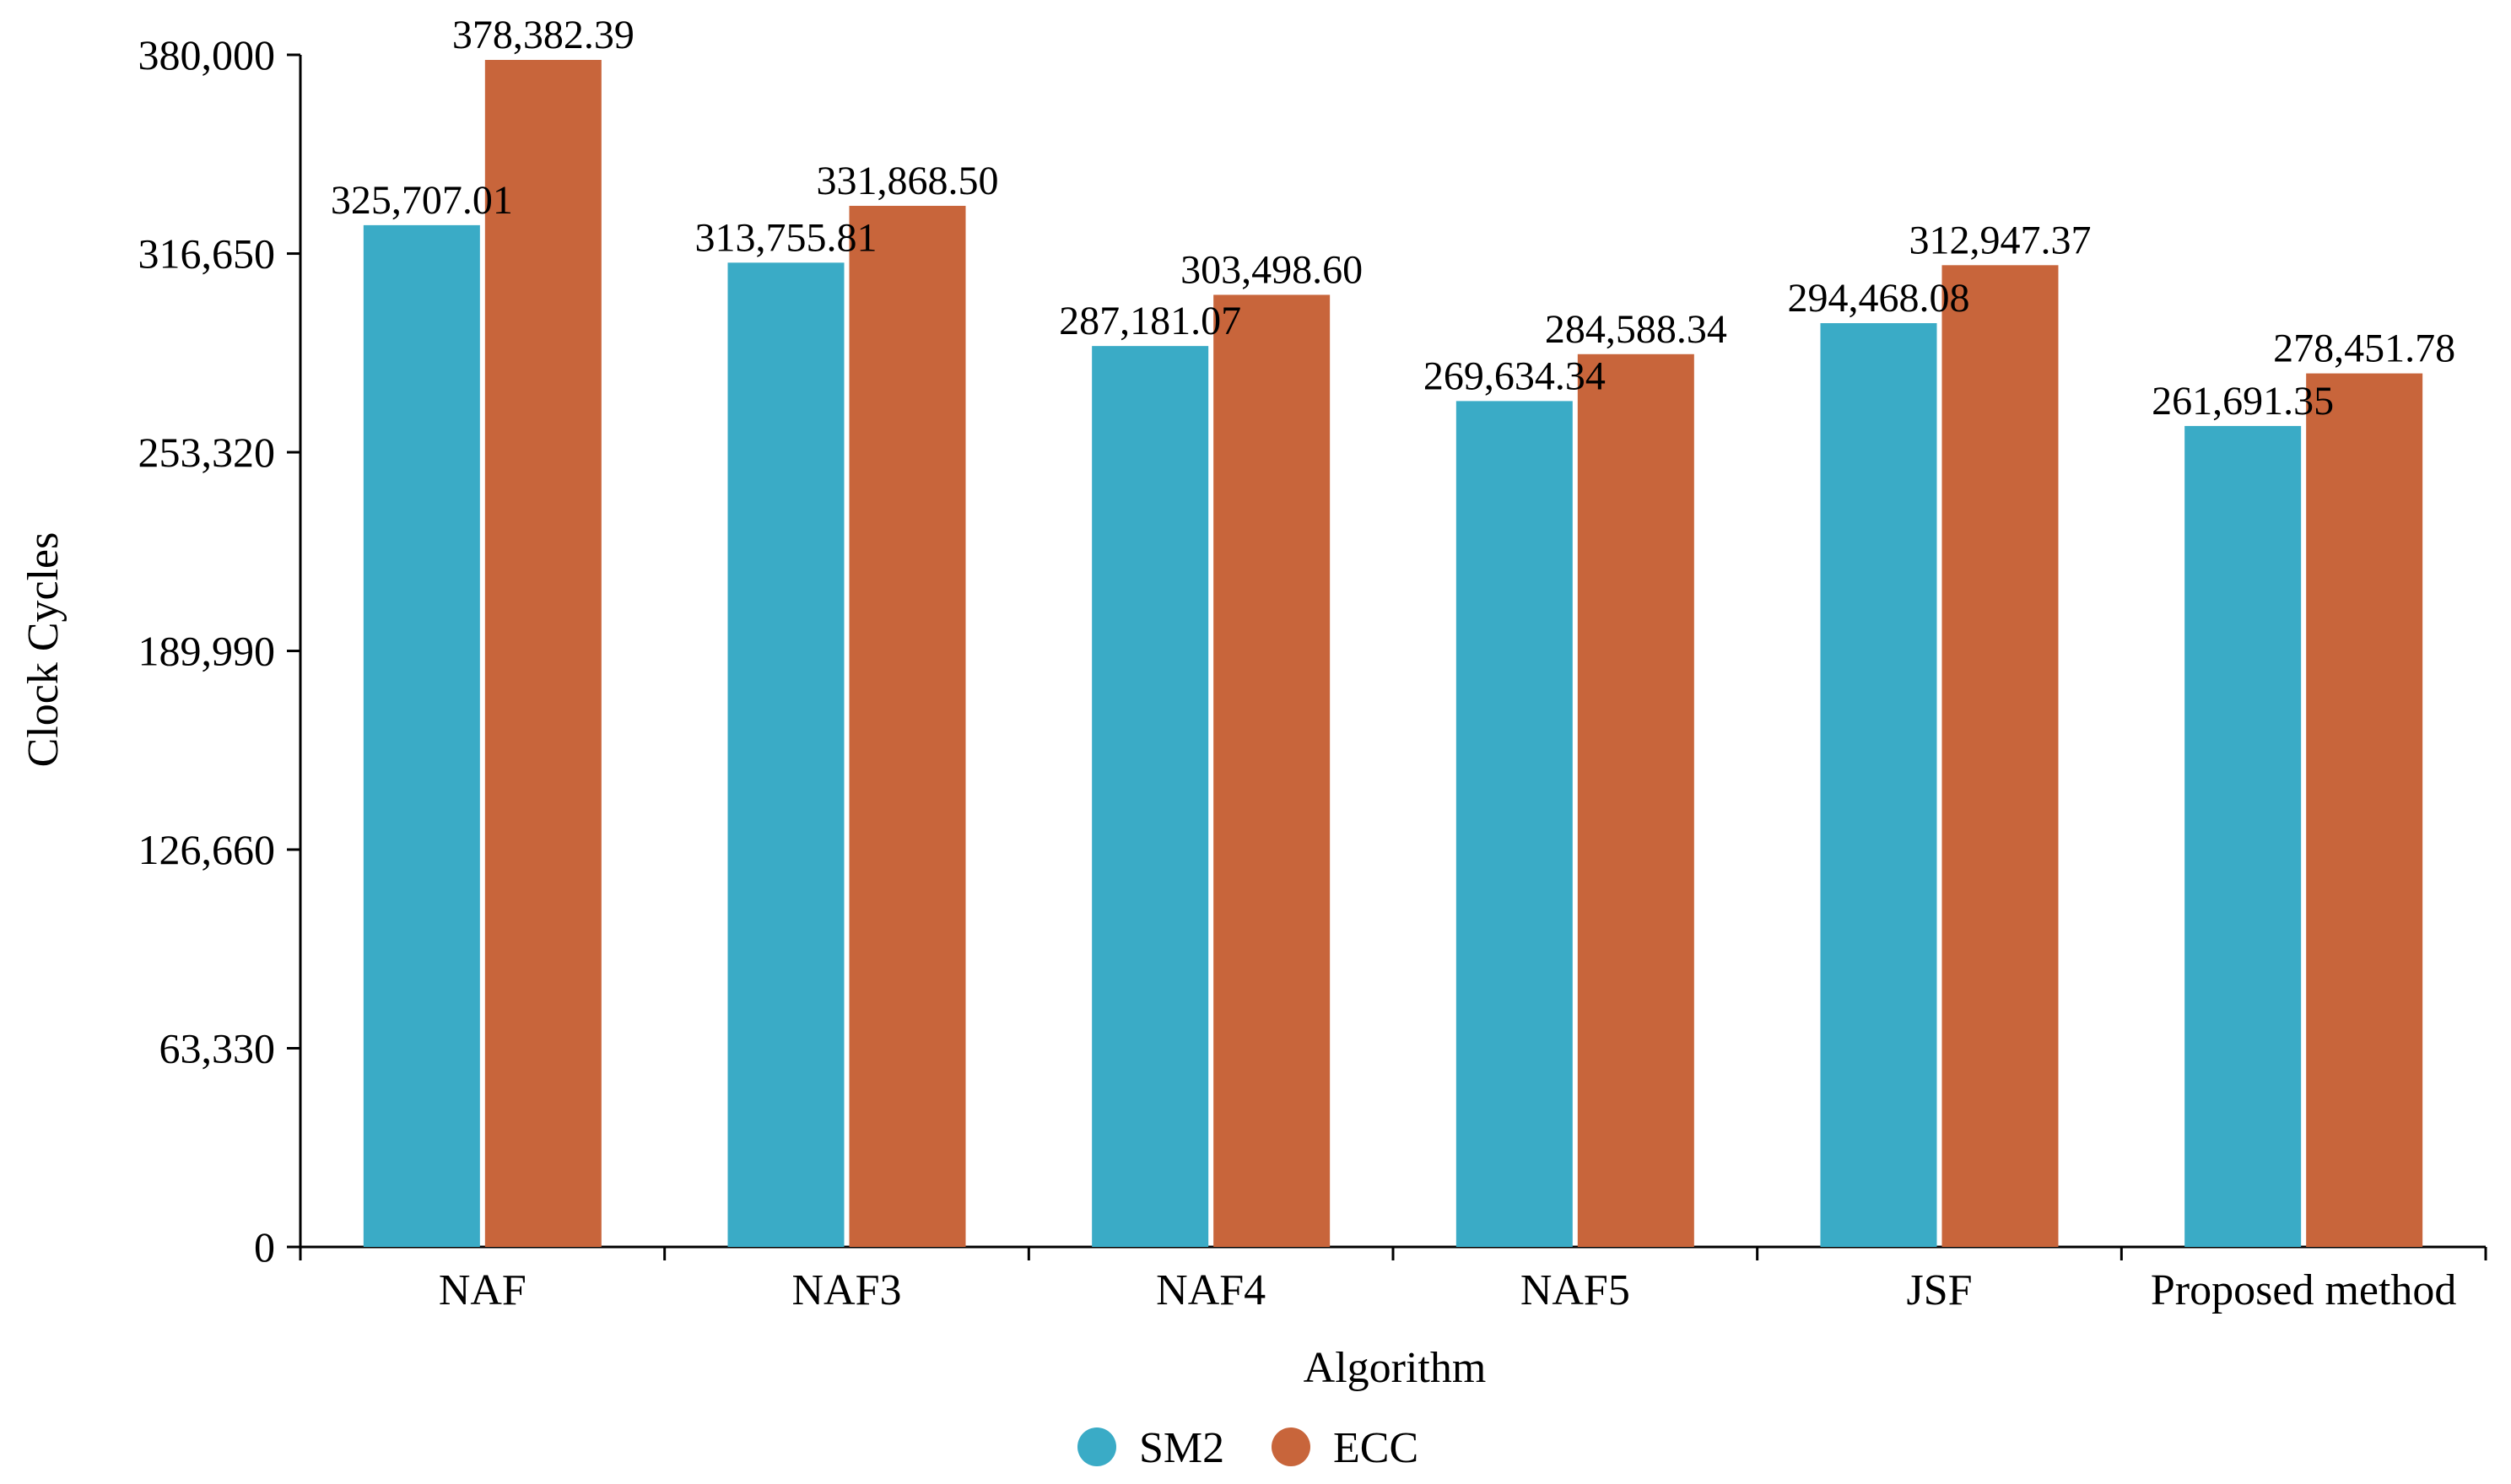  What do you see at coordinates (1575, 1290) in the screenshot?
I see `x-tick-label: NAF5` at bounding box center [1575, 1290].